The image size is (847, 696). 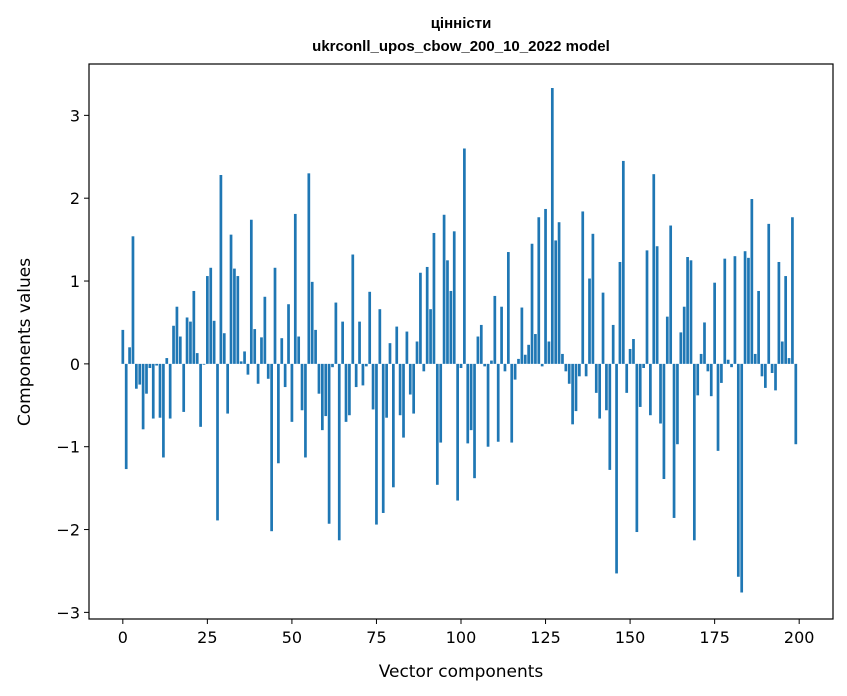 What do you see at coordinates (75, 198) in the screenshot?
I see `y-tick-label: 2` at bounding box center [75, 198].